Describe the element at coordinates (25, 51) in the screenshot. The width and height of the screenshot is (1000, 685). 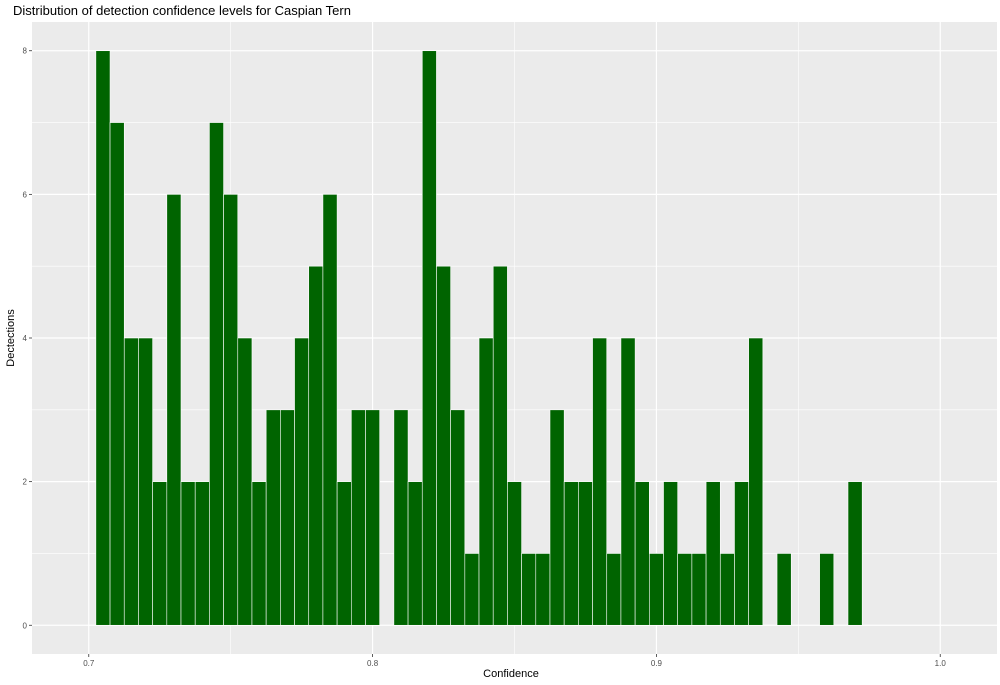
I see `y-tick-label: 8` at that location.